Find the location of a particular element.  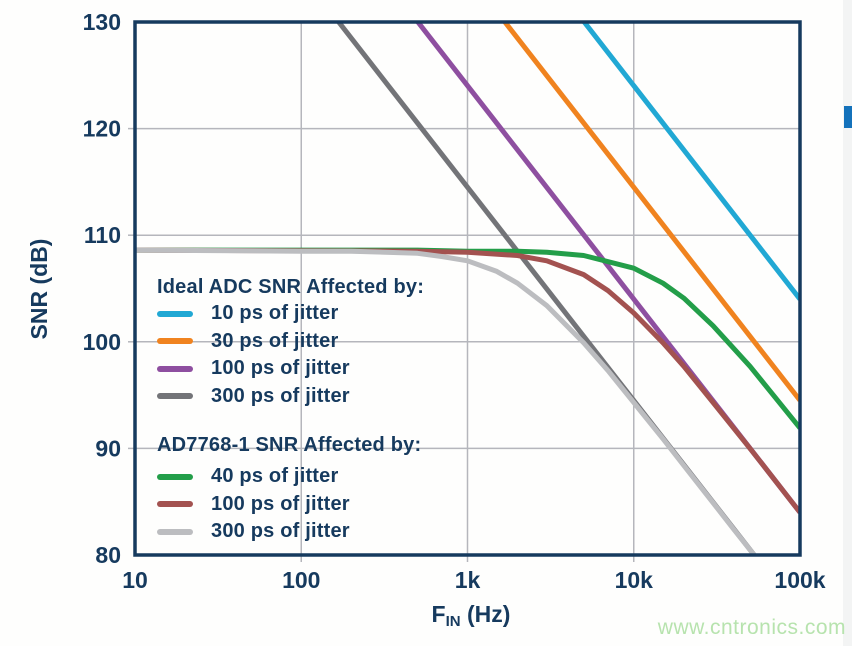

y-tick-label: 110 is located at coordinates (102, 235).